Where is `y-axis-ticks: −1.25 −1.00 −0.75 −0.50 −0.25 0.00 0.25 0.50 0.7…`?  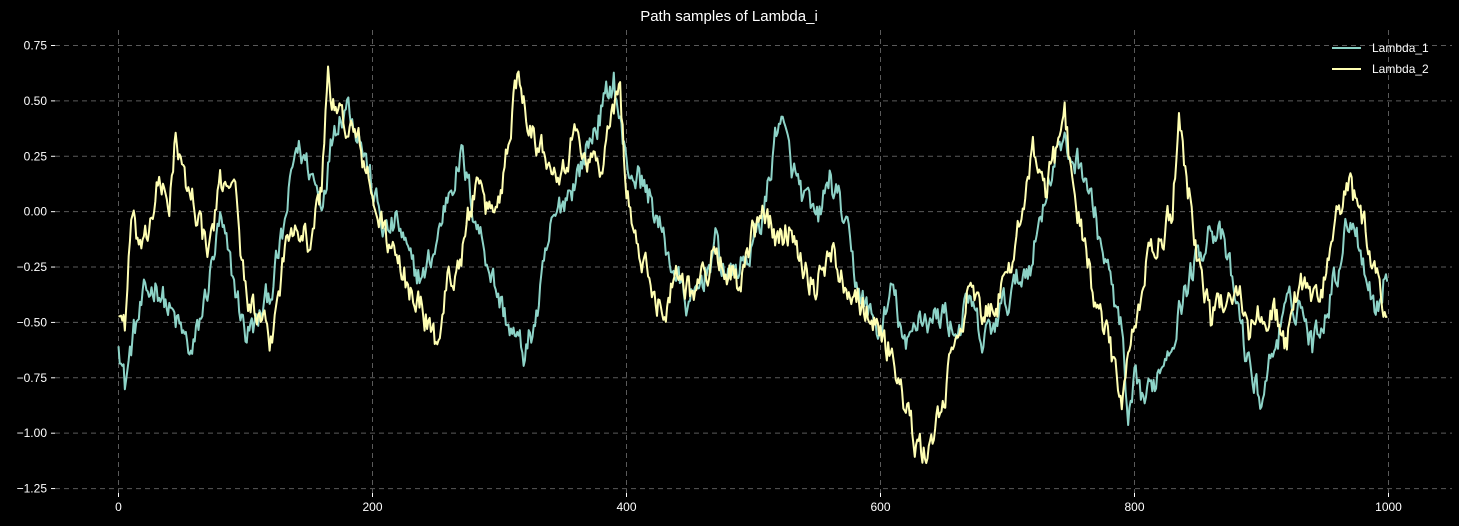 y-axis-ticks: −1.25 −1.00 −0.75 −0.50 −0.25 0.00 0.25 0.50 0.7… is located at coordinates (36, 267).